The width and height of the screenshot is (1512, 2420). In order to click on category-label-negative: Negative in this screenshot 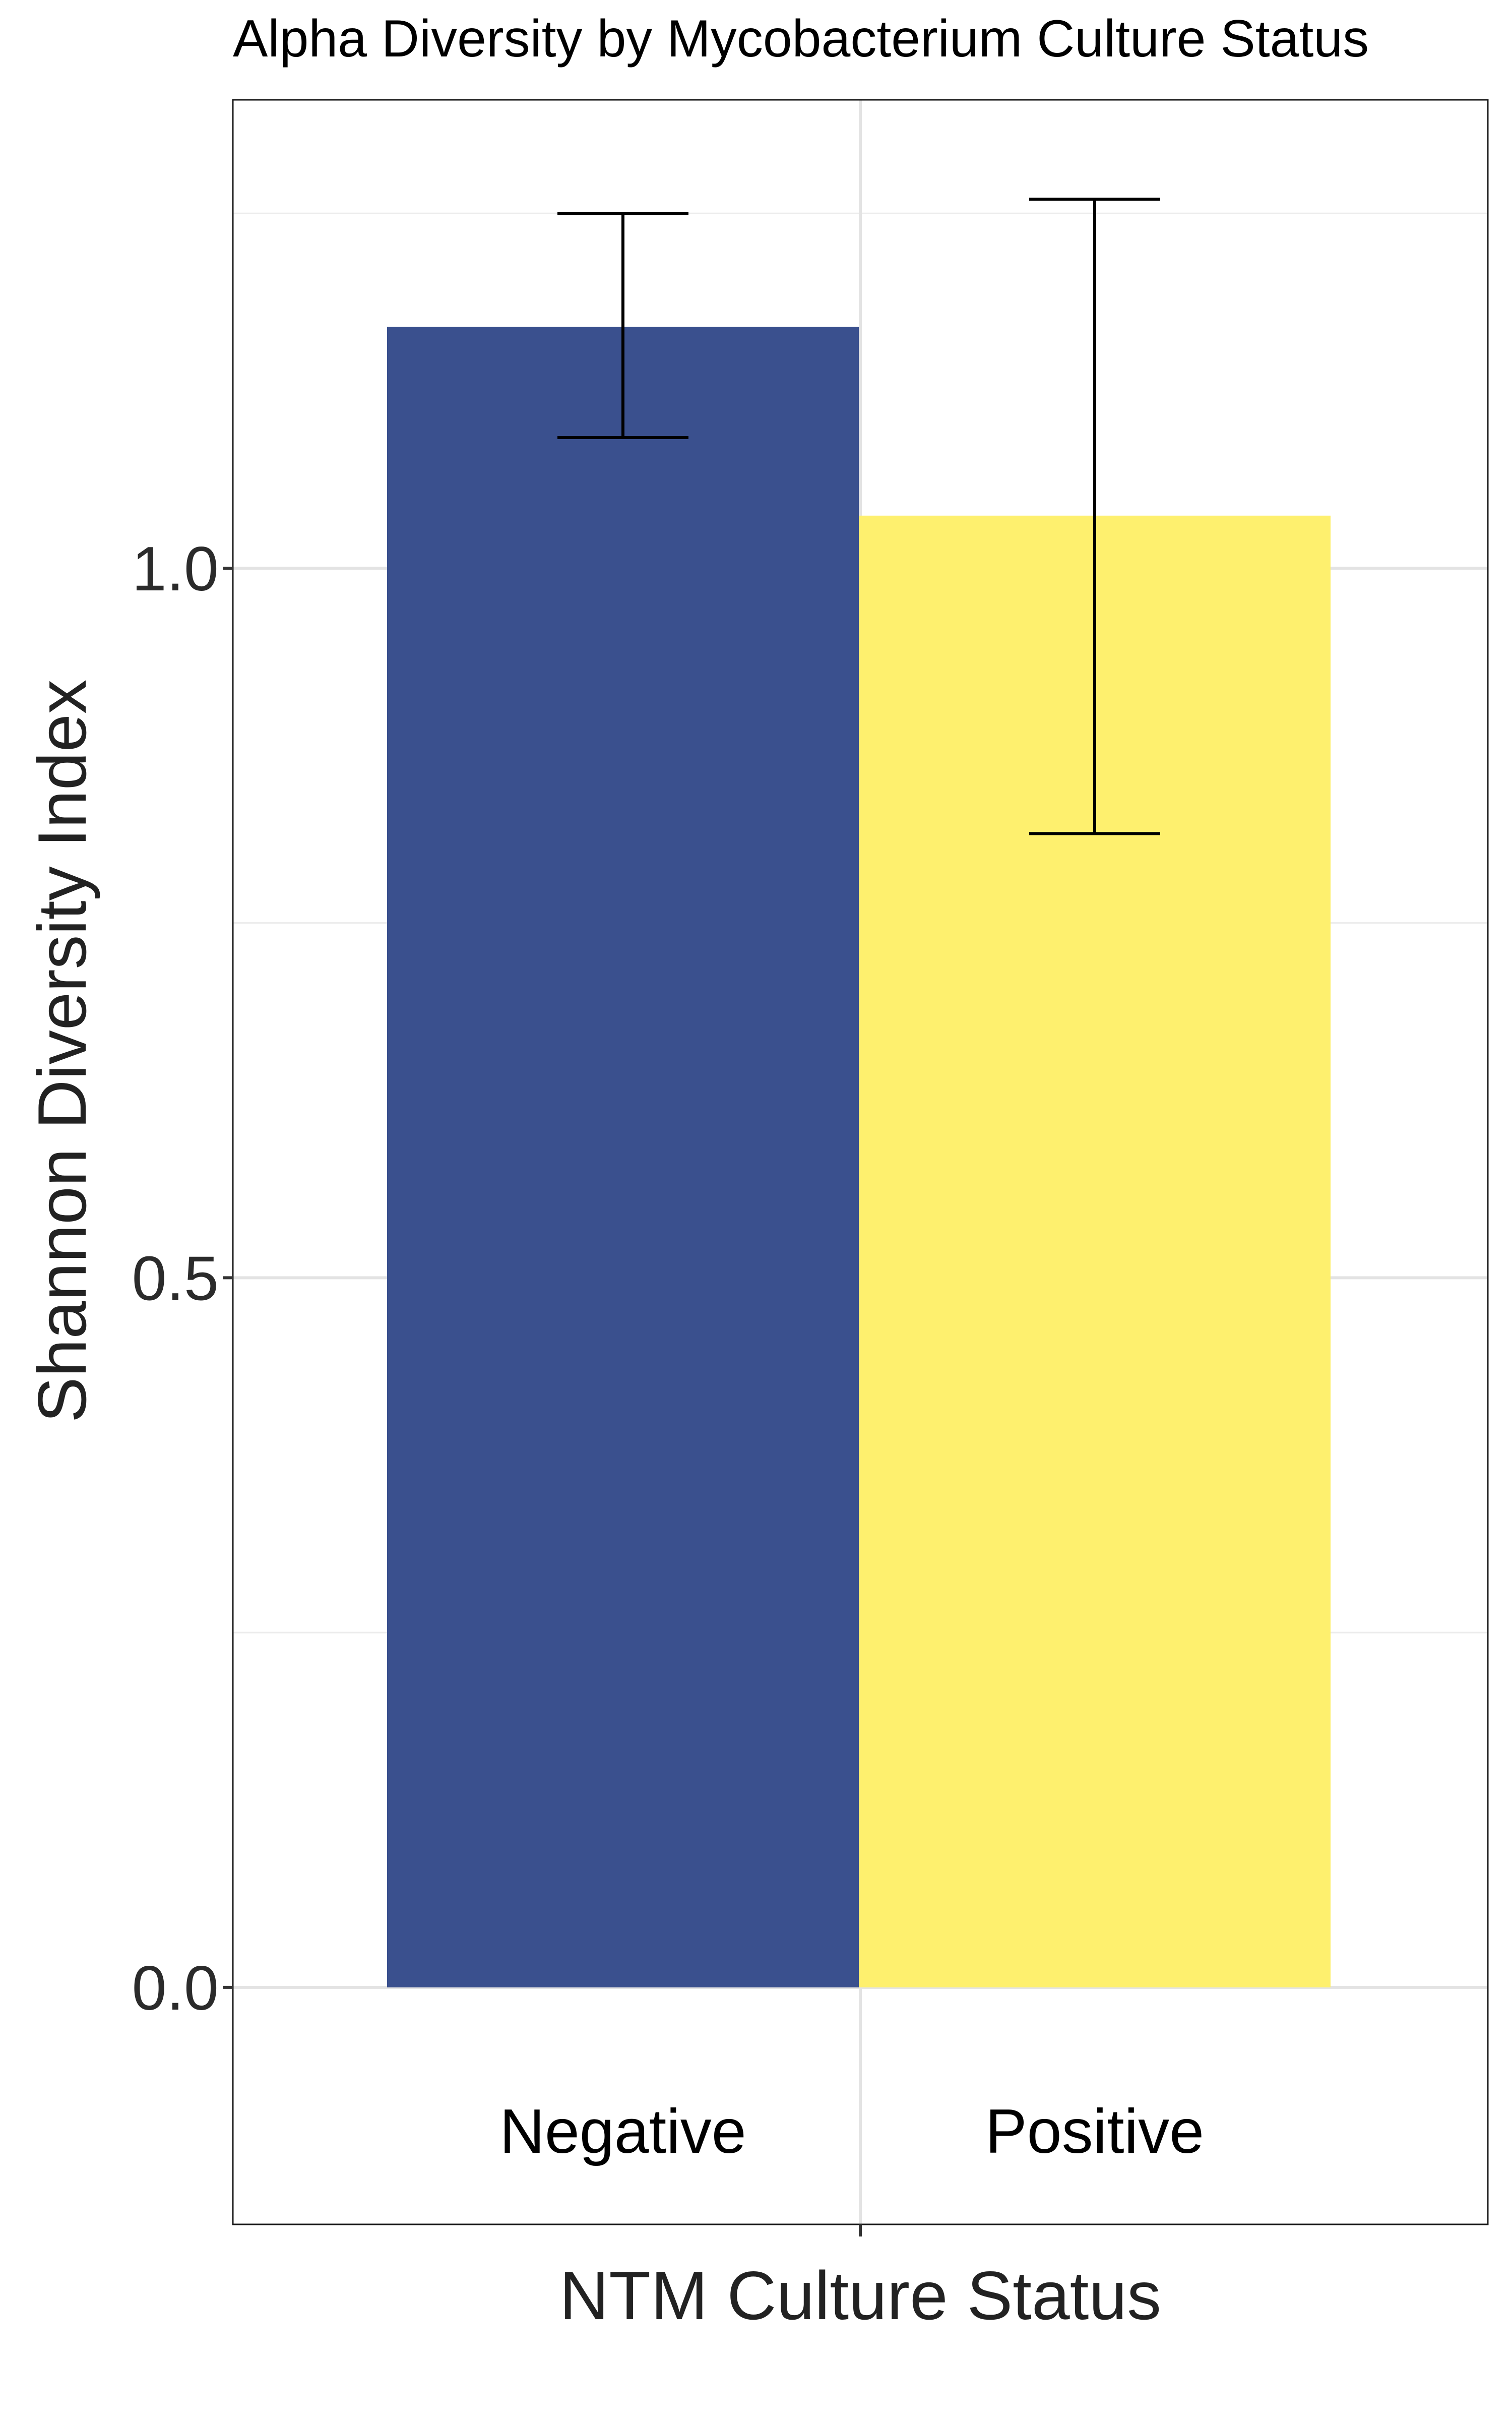, I will do `click(622, 2131)`.